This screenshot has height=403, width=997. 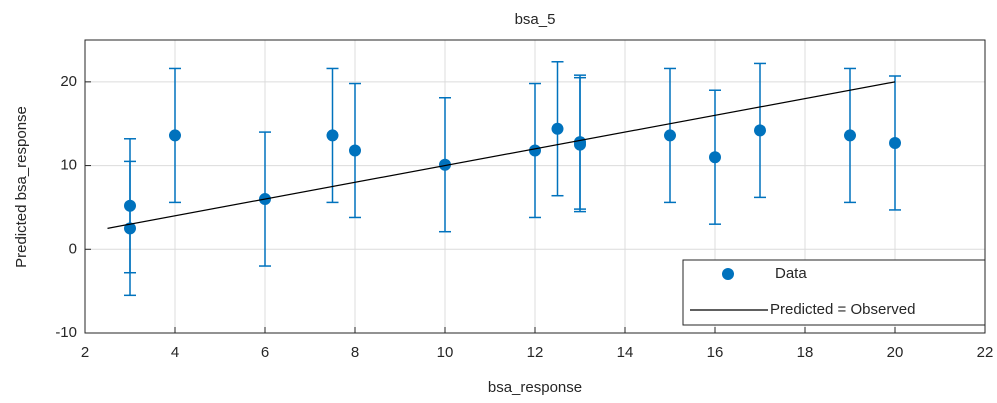 I want to click on legend-label: Data, so click(x=791, y=273).